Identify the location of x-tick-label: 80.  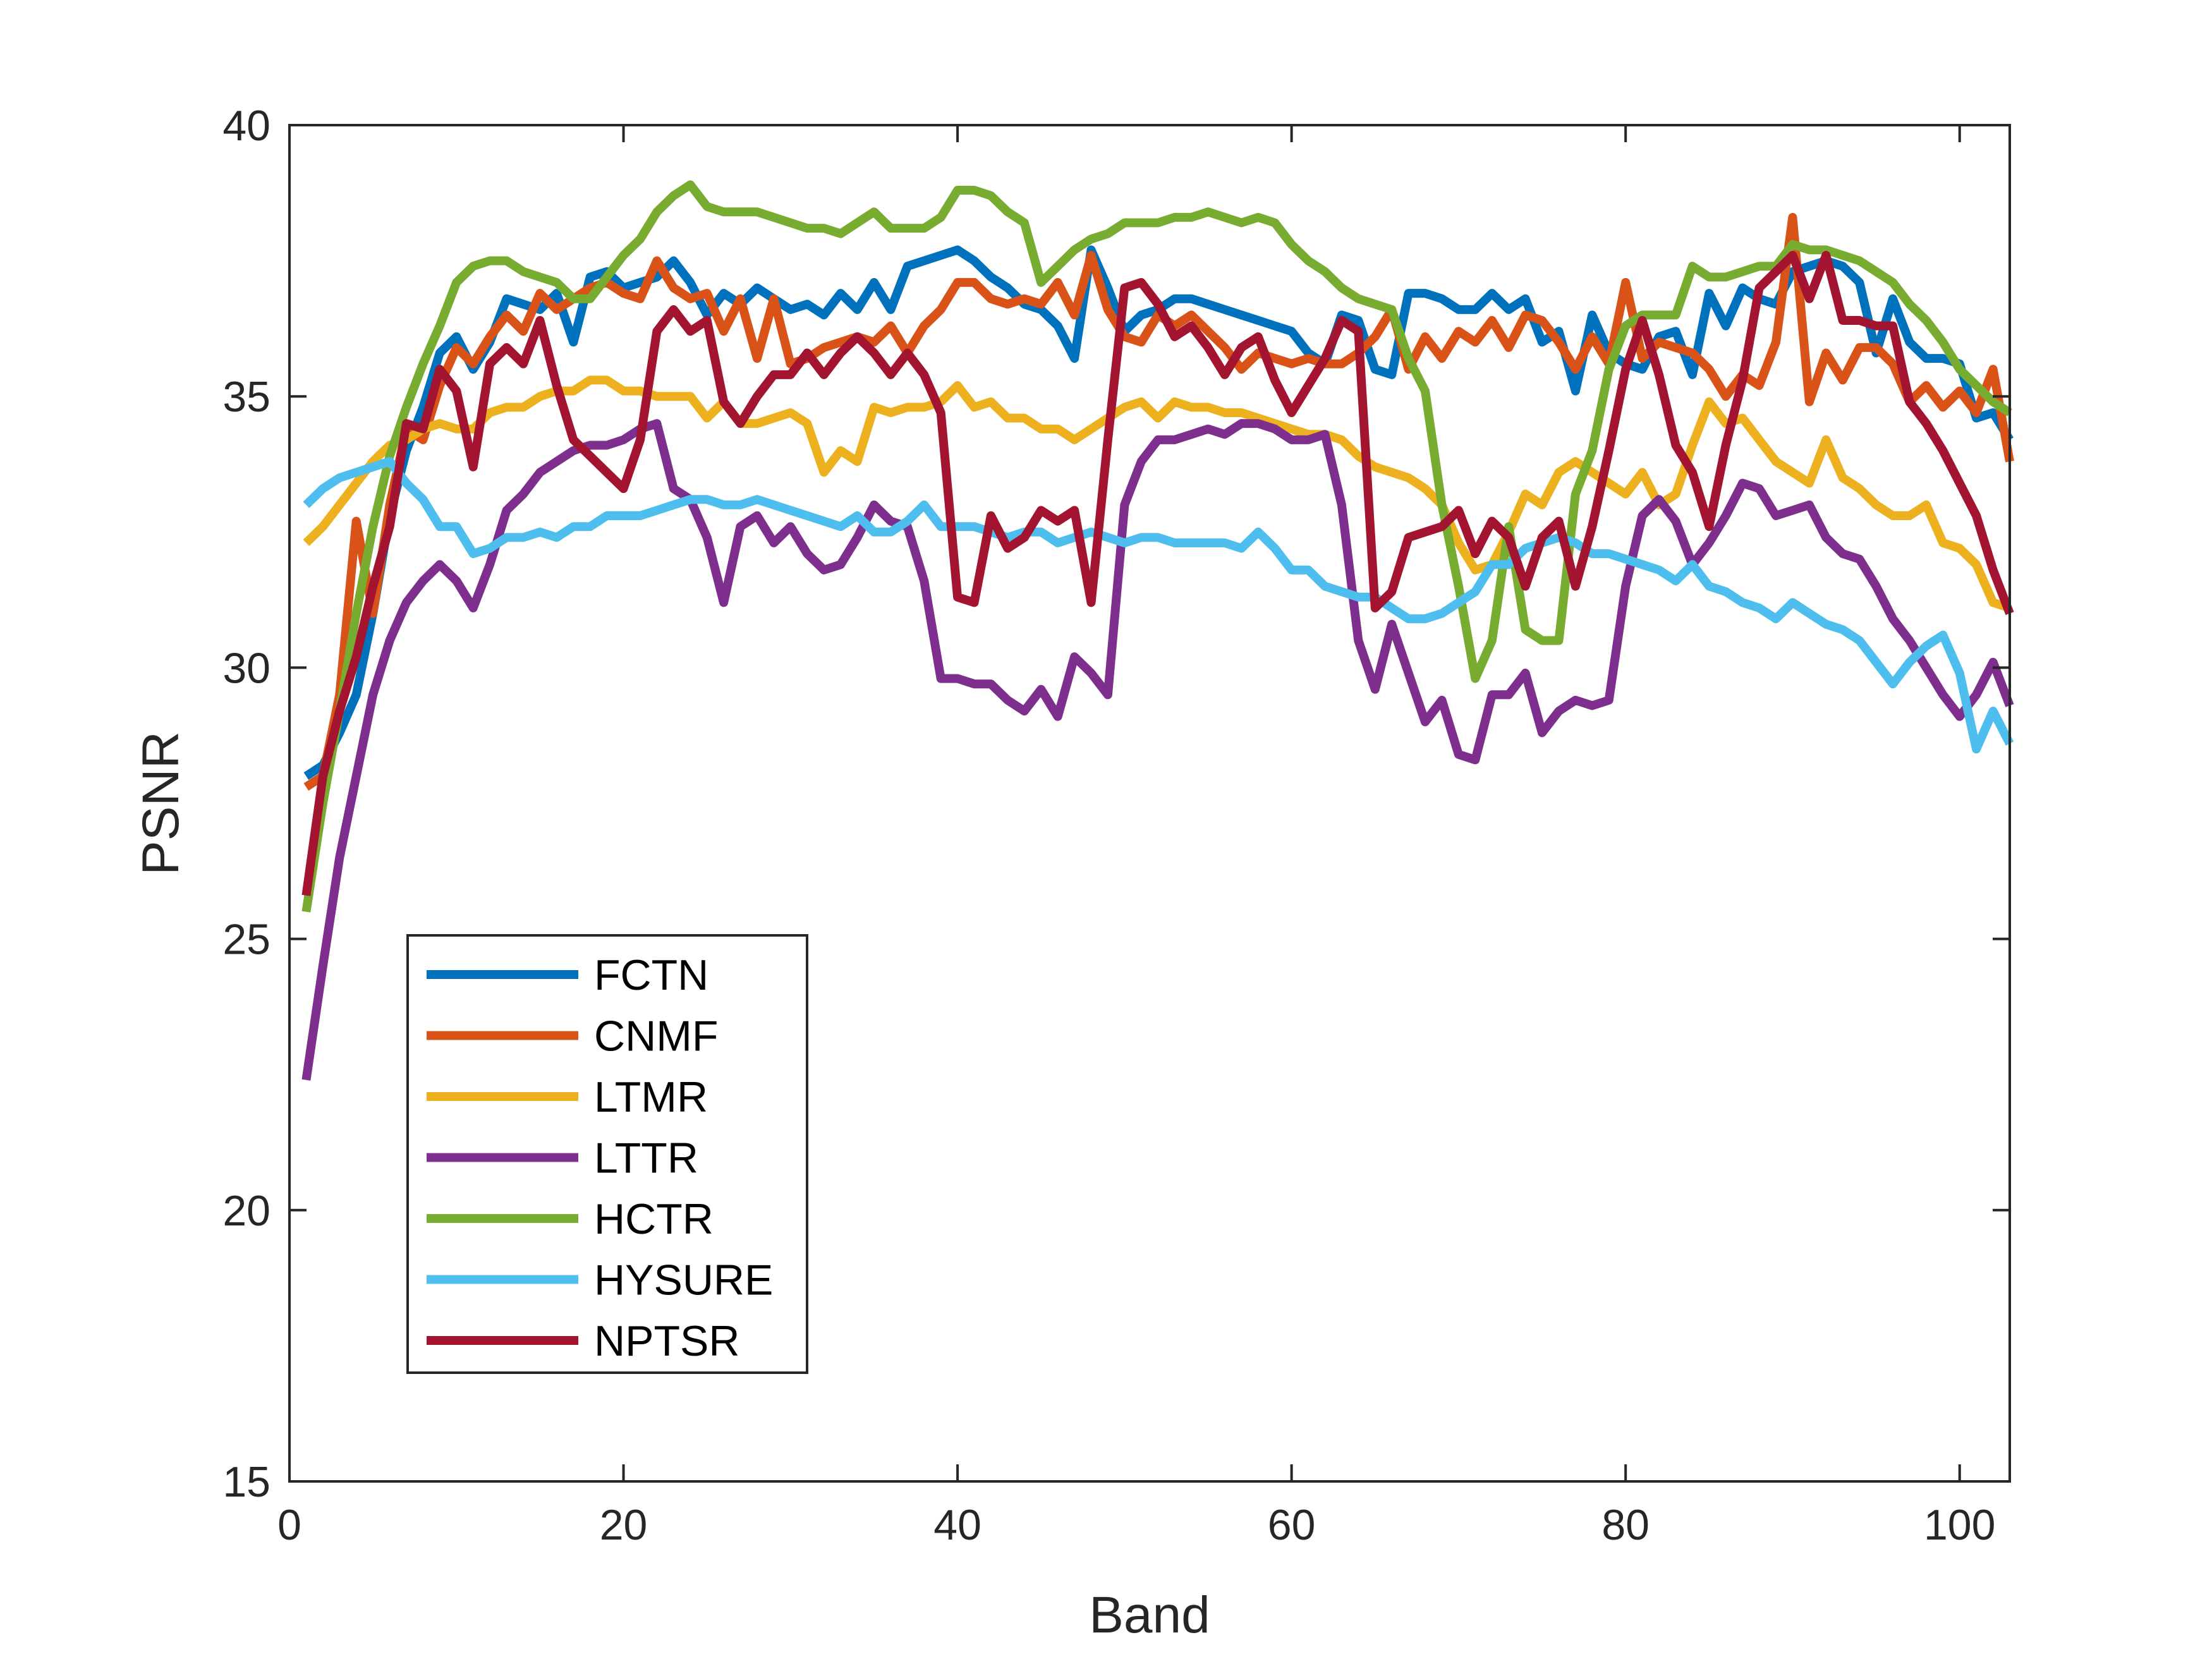
(1625, 1525).